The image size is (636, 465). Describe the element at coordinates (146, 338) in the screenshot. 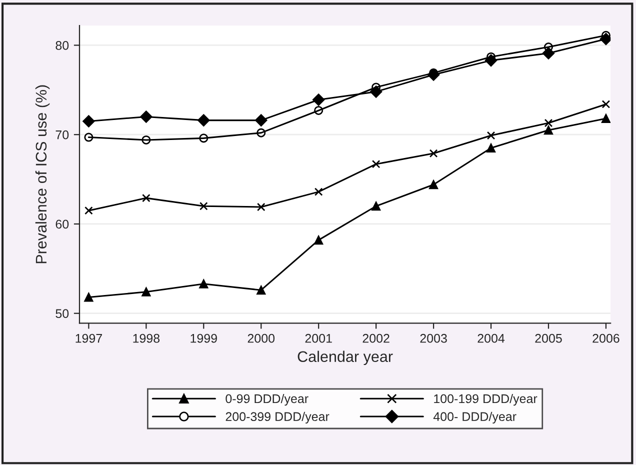

I see `x-tick-label: 1998` at that location.